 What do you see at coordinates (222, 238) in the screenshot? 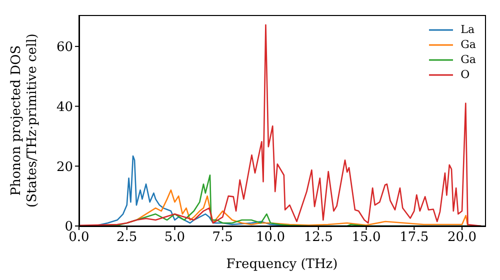
I see `x-tick-label: 7.5` at bounding box center [222, 238].